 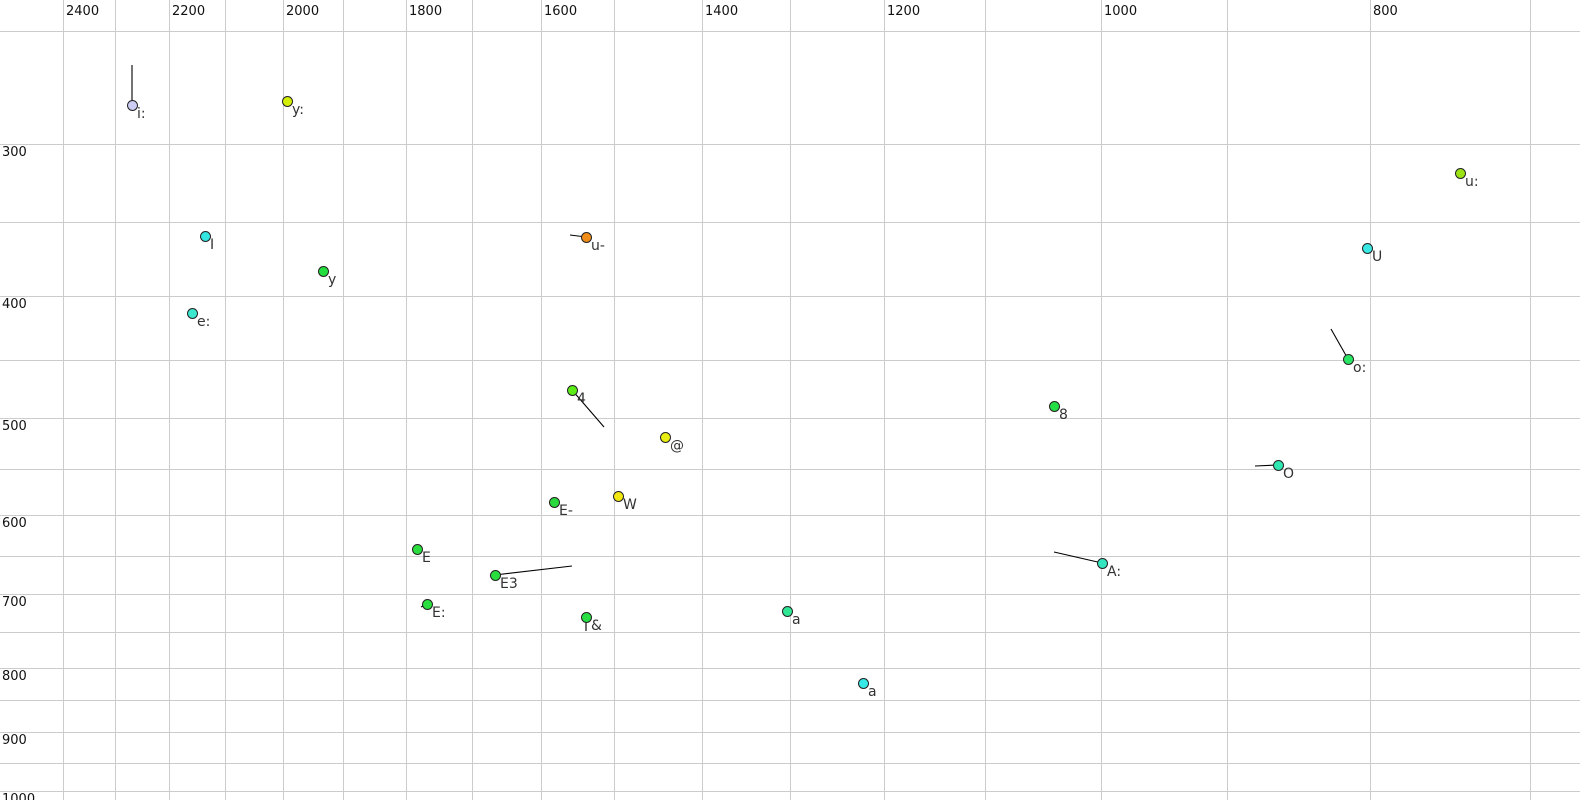 I want to click on data-point-label: A:, so click(x=1114, y=572).